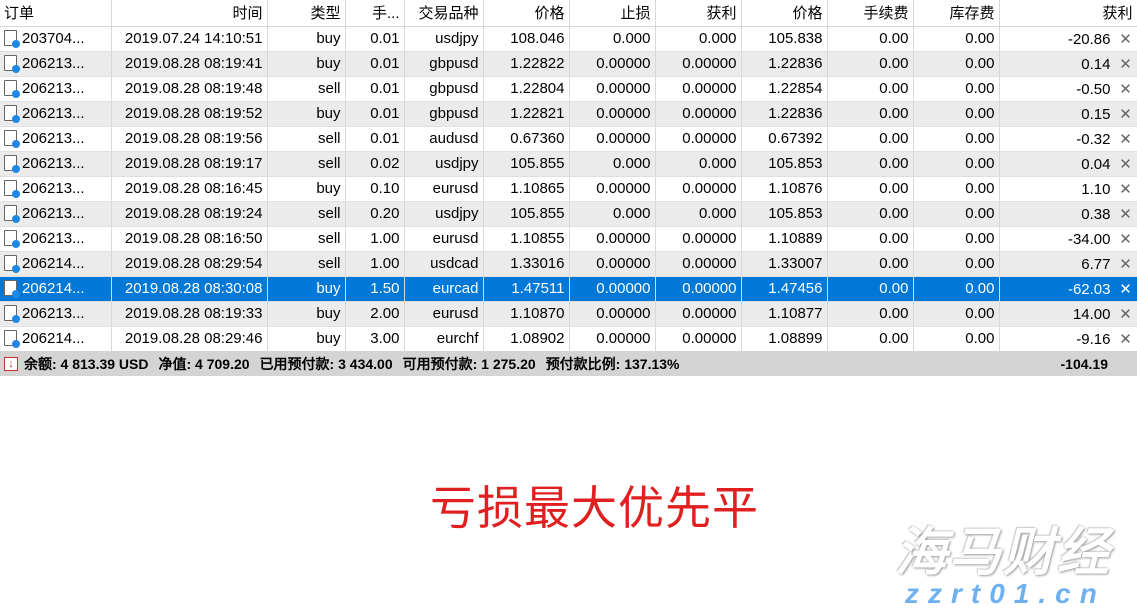 The width and height of the screenshot is (1137, 611). What do you see at coordinates (526, 139) in the screenshot?
I see `cell-5: 0.67360` at bounding box center [526, 139].